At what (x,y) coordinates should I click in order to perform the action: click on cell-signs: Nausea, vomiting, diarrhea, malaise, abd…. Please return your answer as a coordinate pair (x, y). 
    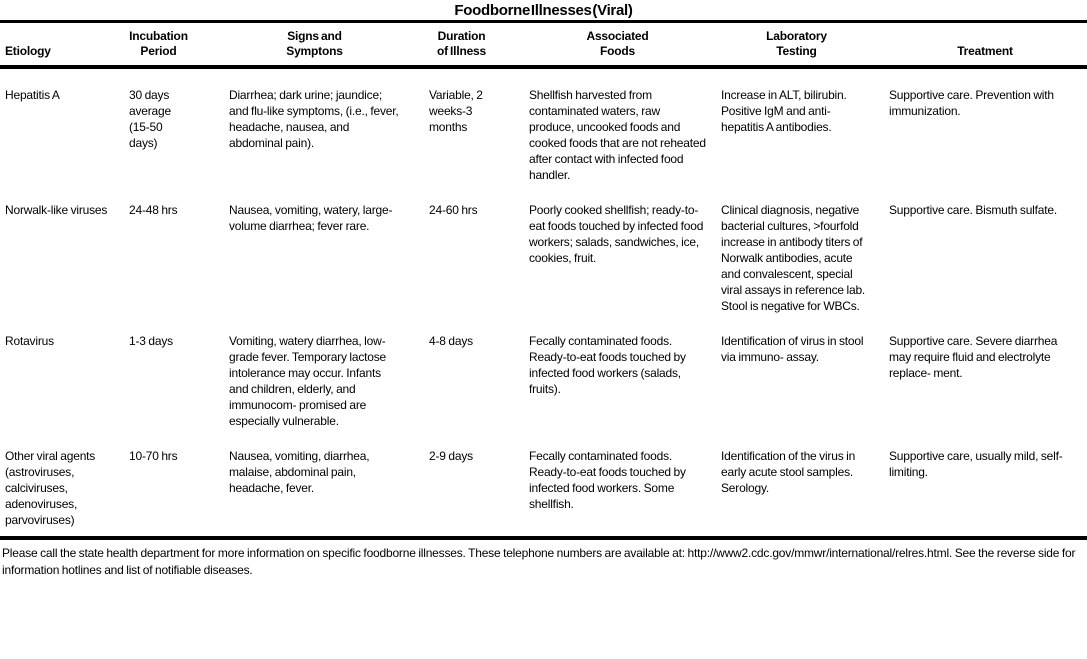
    Looking at the image, I should click on (299, 472).